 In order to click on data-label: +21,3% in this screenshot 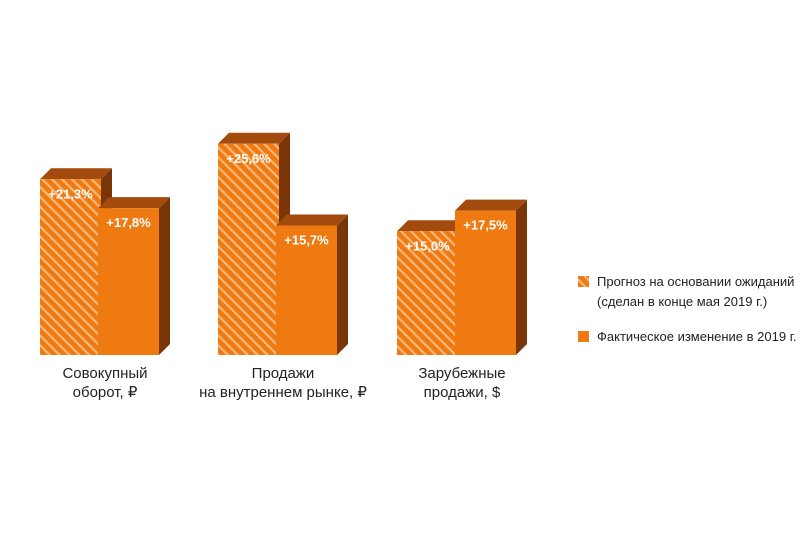, I will do `click(70, 193)`.